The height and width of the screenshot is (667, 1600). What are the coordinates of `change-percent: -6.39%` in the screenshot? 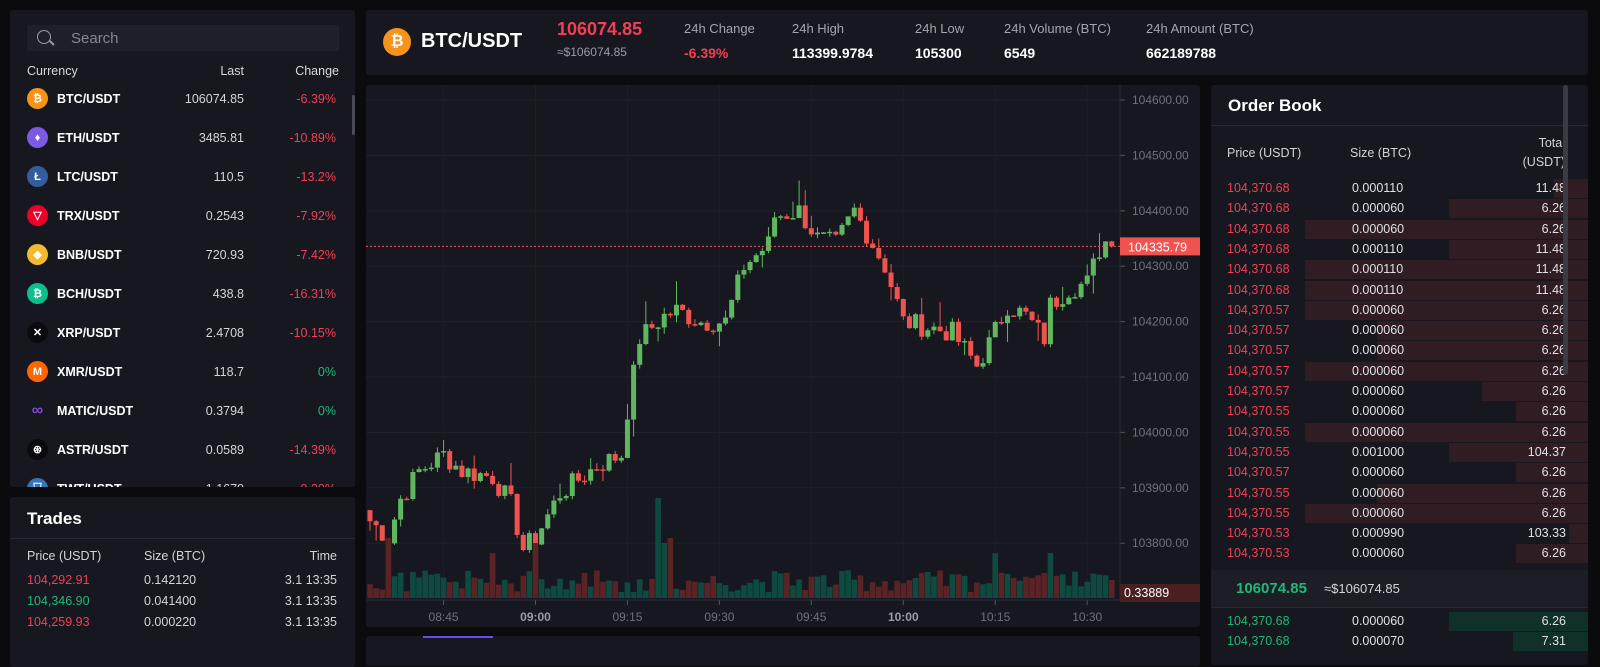 It's located at (316, 99).